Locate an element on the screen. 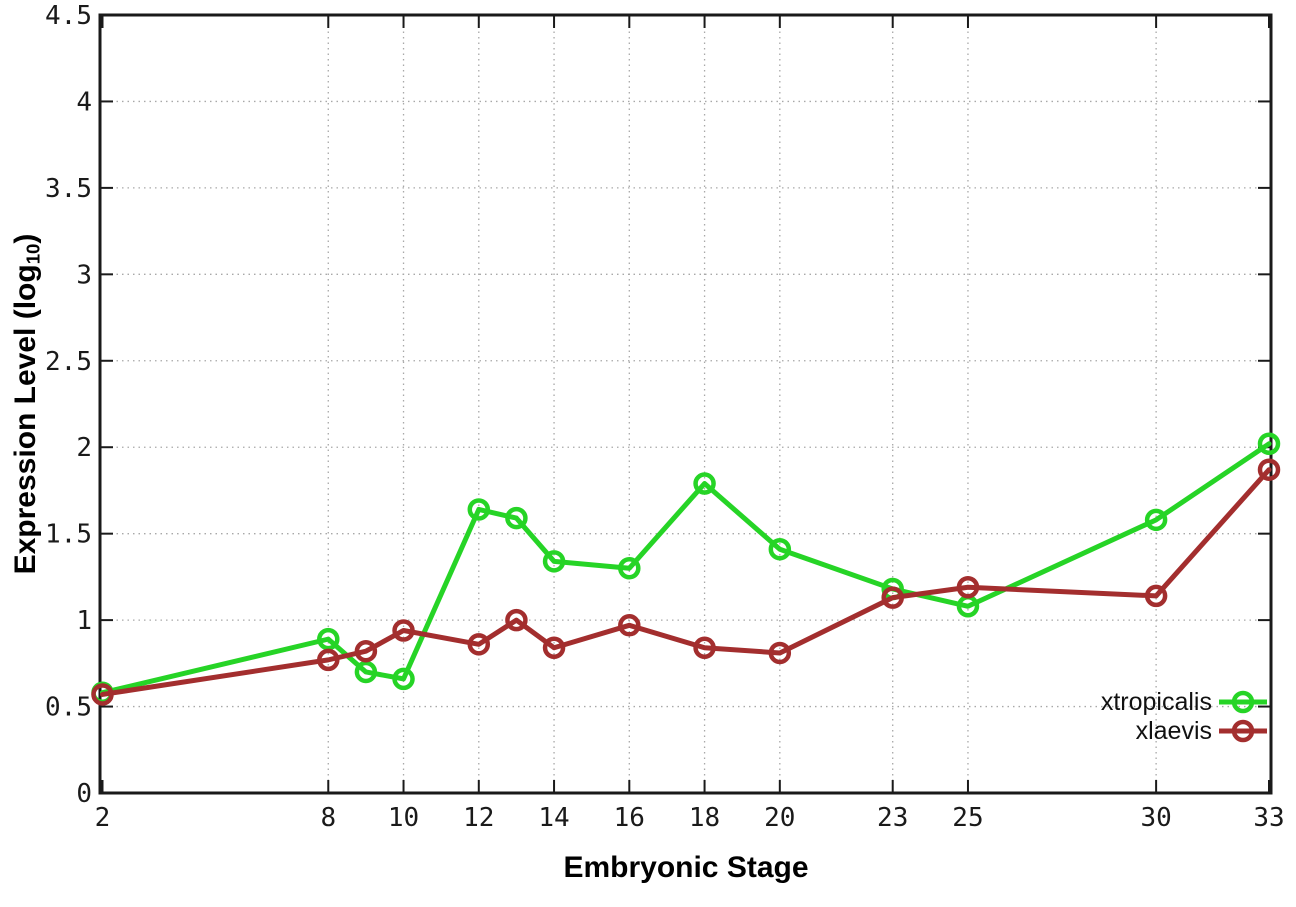  x-tick-label: 10 is located at coordinates (403, 818).